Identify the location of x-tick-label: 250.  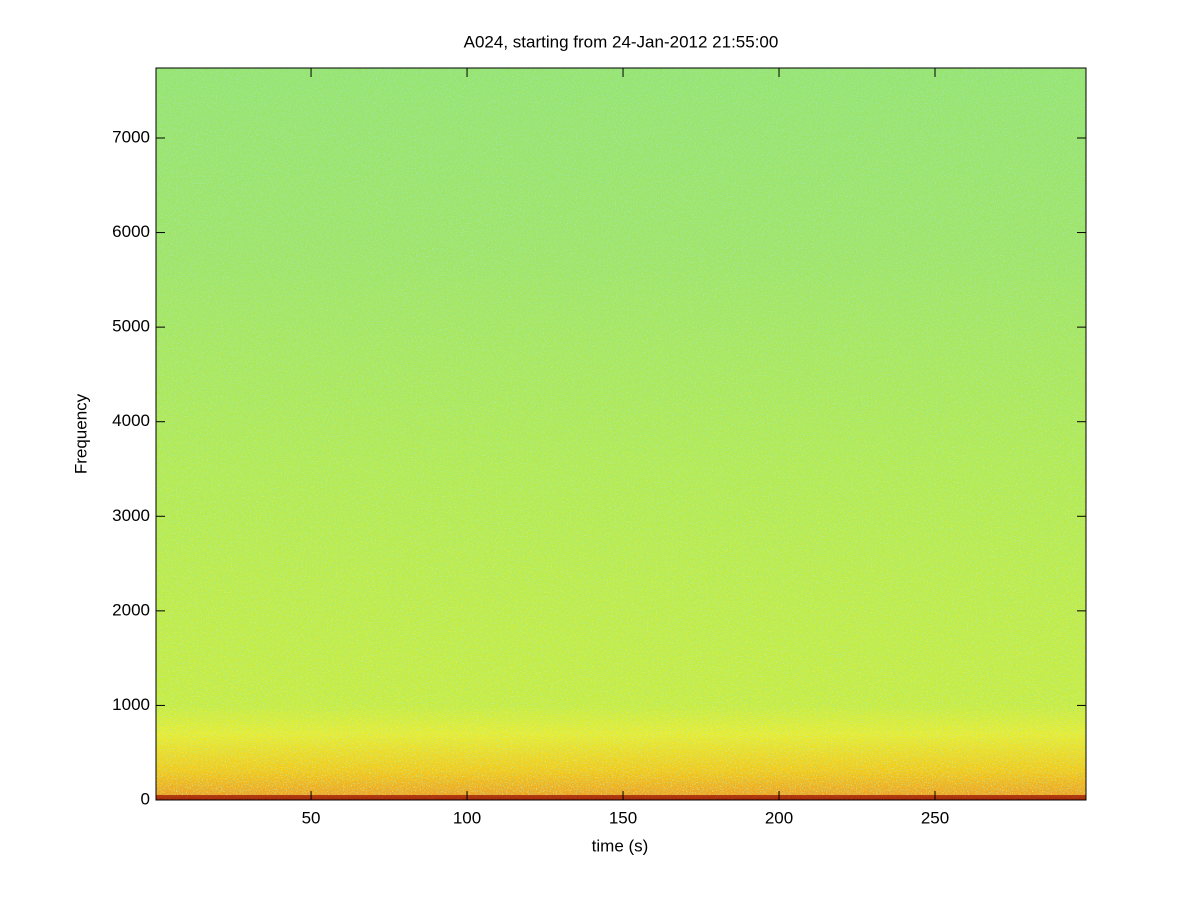
(935, 817).